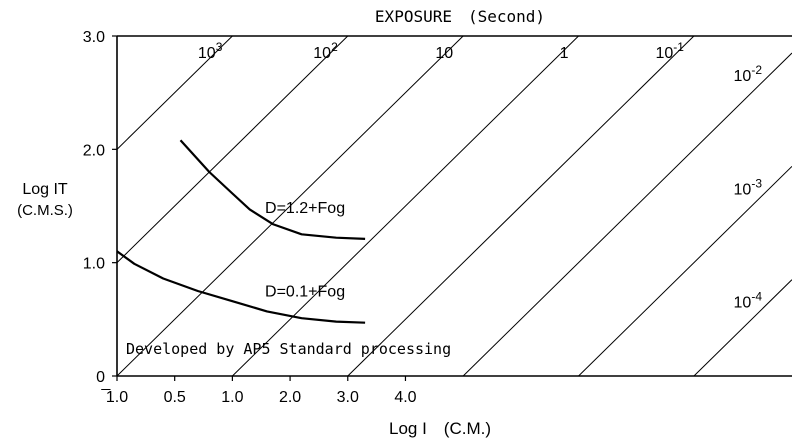 The height and width of the screenshot is (448, 792). I want to click on exposure-line-label: 103, so click(210, 51).